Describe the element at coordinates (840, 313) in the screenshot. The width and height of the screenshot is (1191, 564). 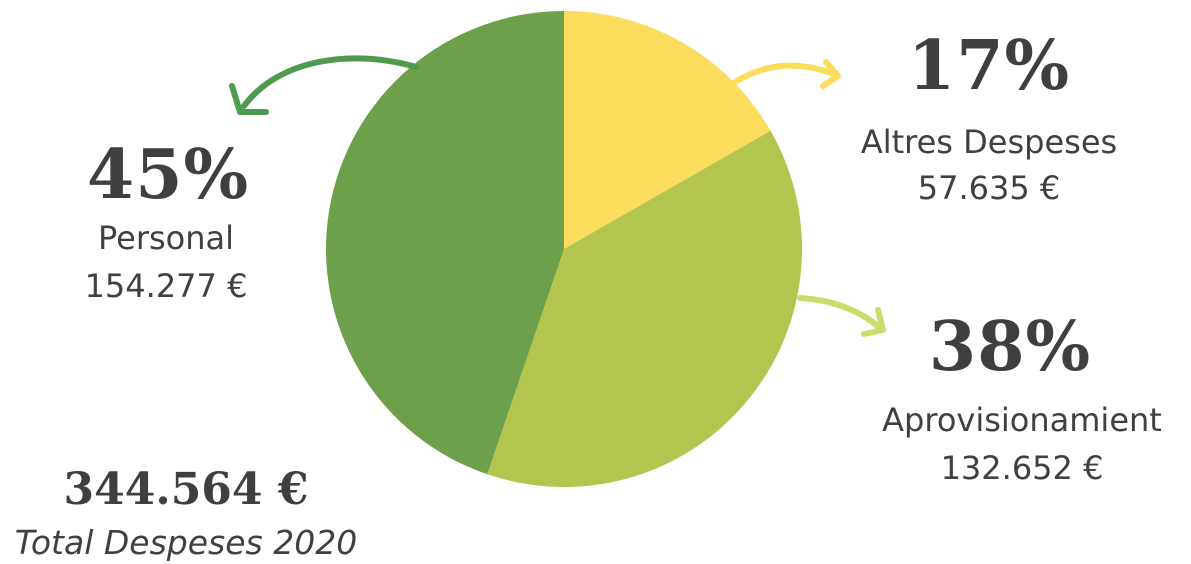
I see `arrow-aprovisionamient` at that location.